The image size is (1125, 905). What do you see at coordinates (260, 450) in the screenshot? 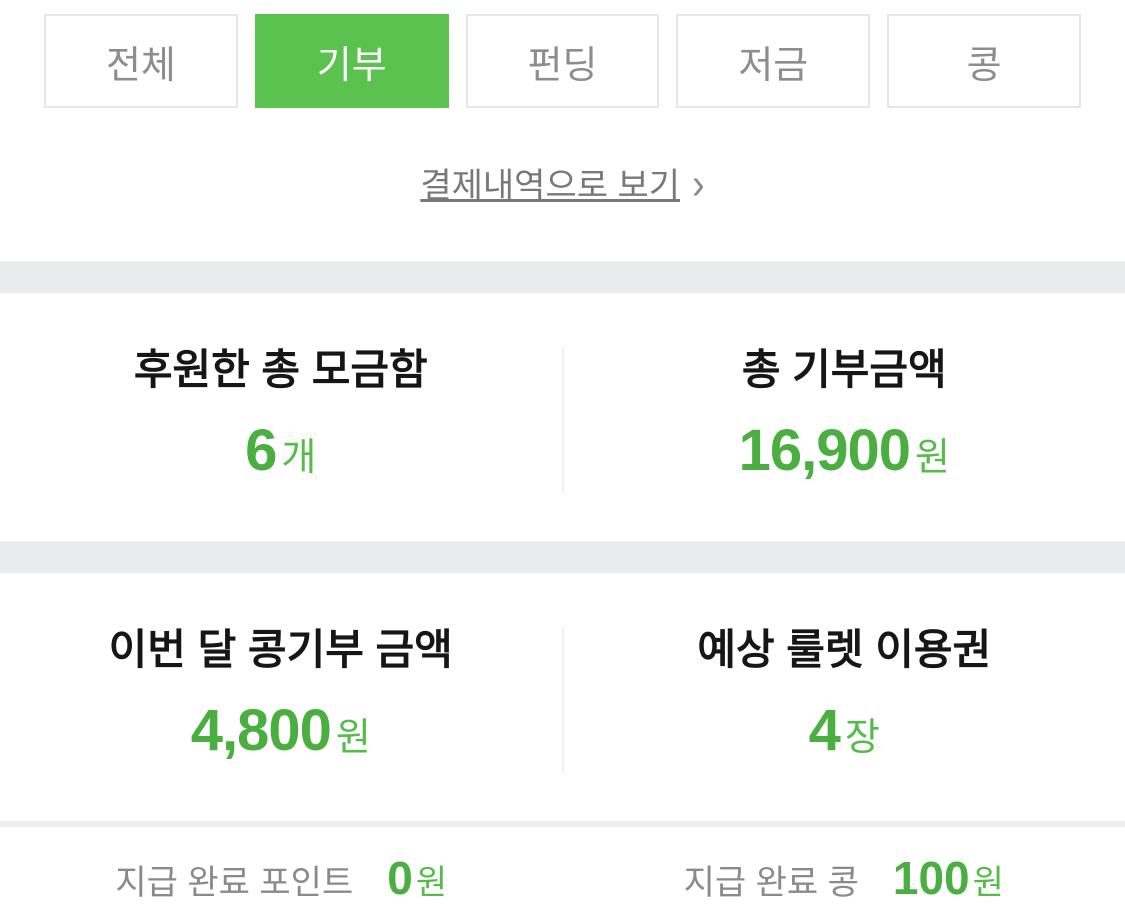
I see `stat-number: 6` at bounding box center [260, 450].